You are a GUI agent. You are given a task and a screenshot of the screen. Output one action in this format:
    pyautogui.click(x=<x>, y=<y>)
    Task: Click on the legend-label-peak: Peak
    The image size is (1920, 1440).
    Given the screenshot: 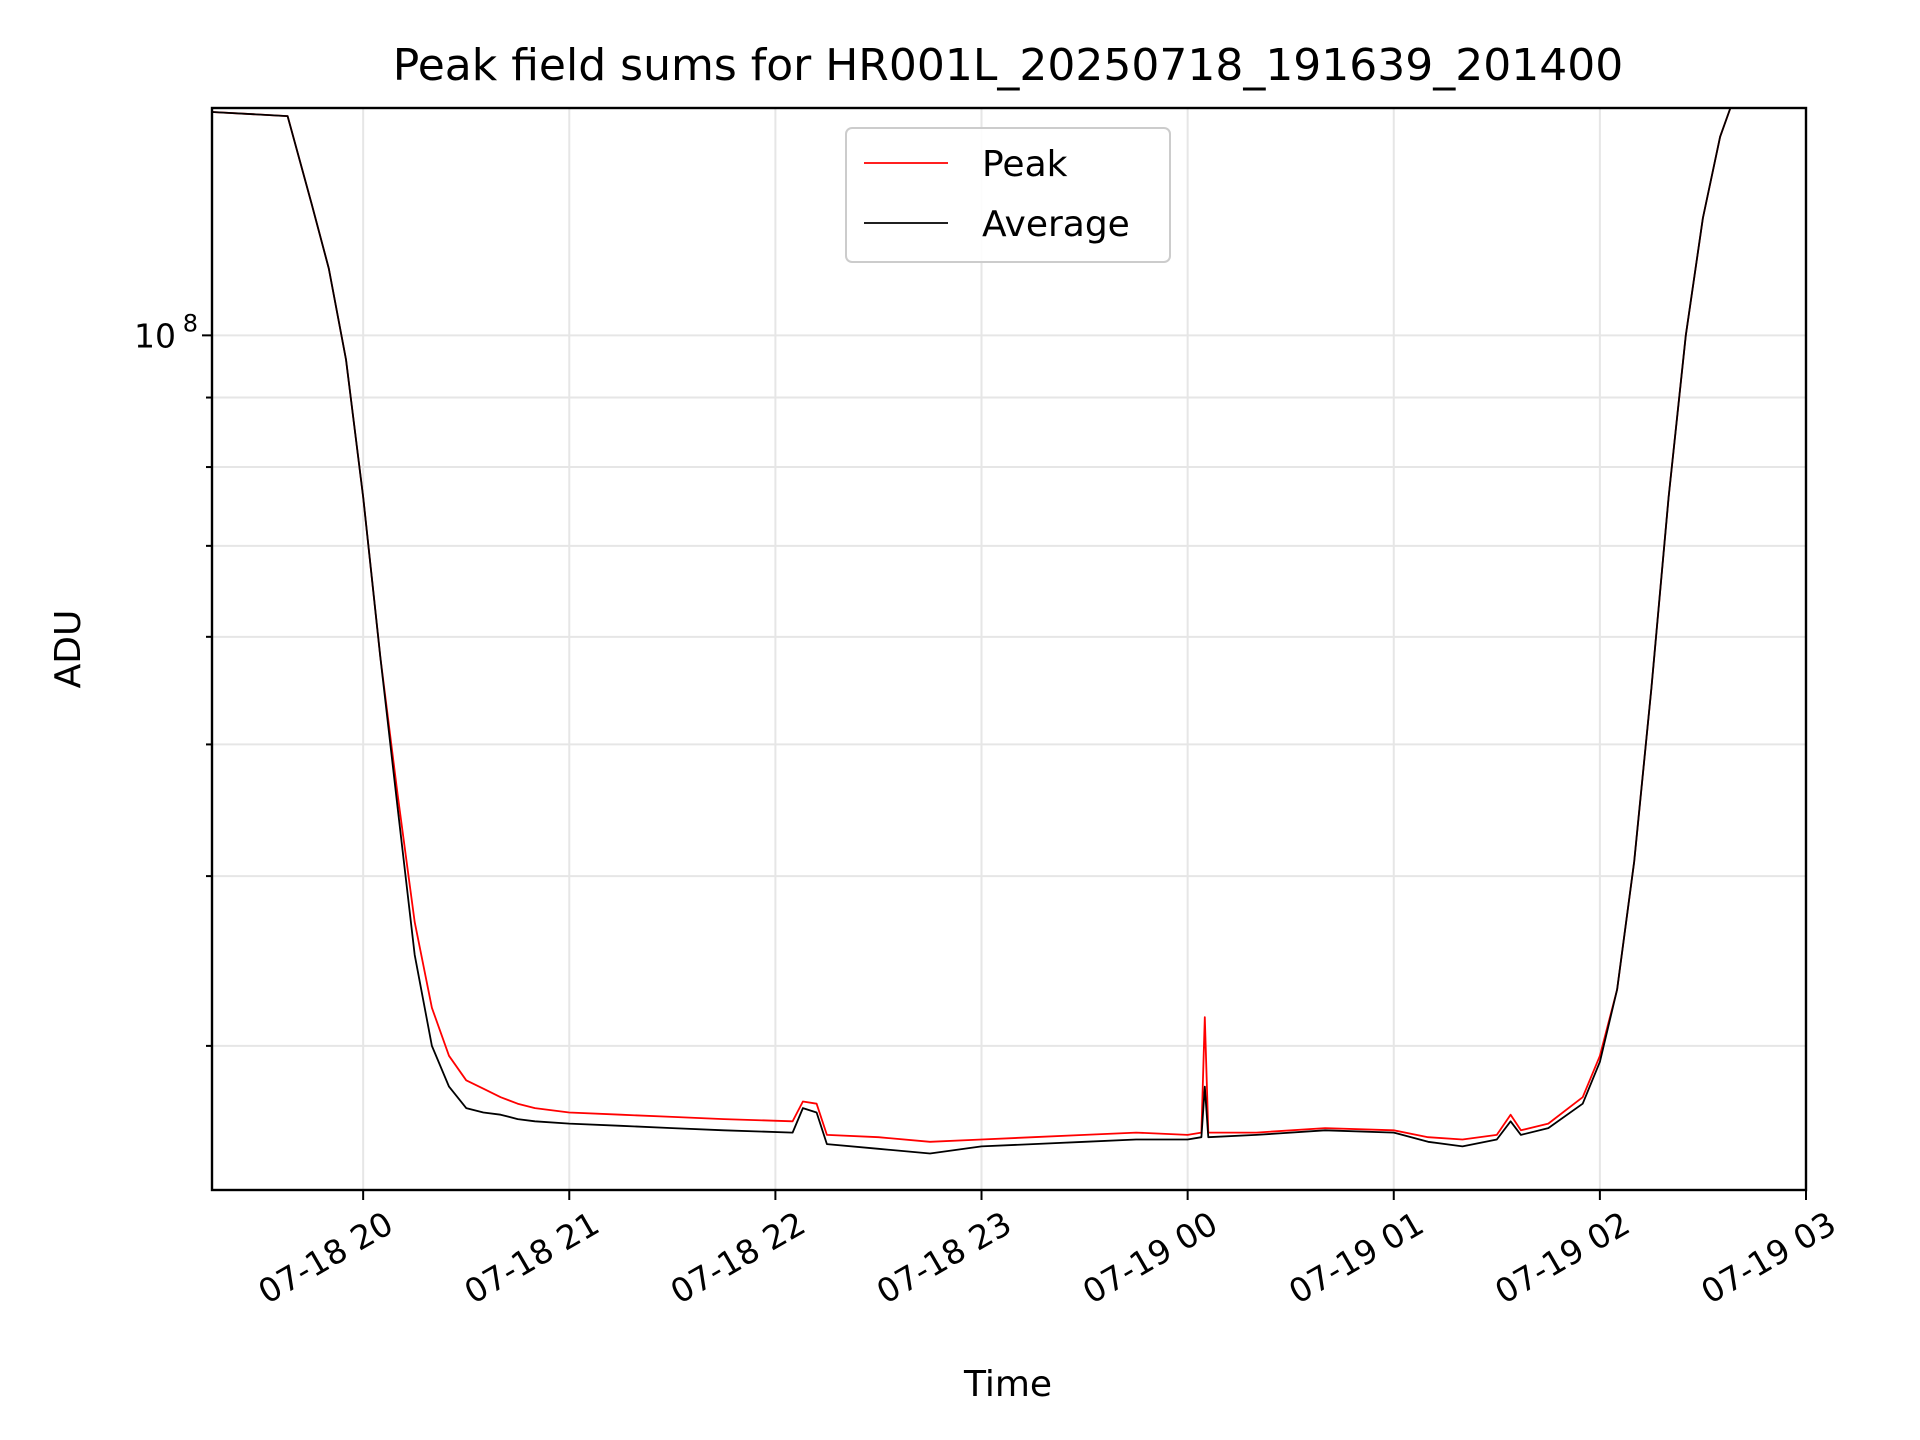 What is the action you would take?
    pyautogui.click(x=1025, y=164)
    